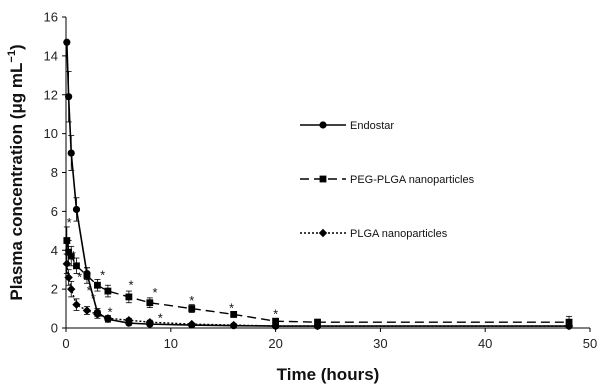 The image size is (600, 385). I want to click on y-tick-label: 8, so click(54, 172).